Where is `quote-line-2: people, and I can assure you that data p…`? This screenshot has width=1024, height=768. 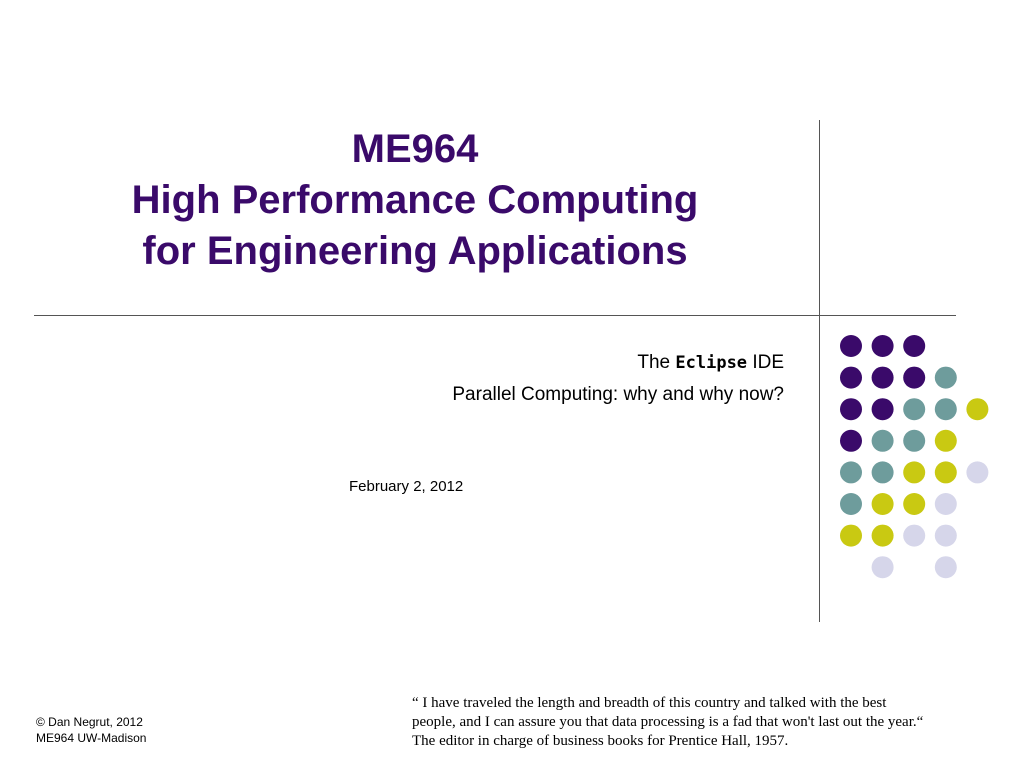 quote-line-2: people, and I can assure you that data p… is located at coordinates (668, 722).